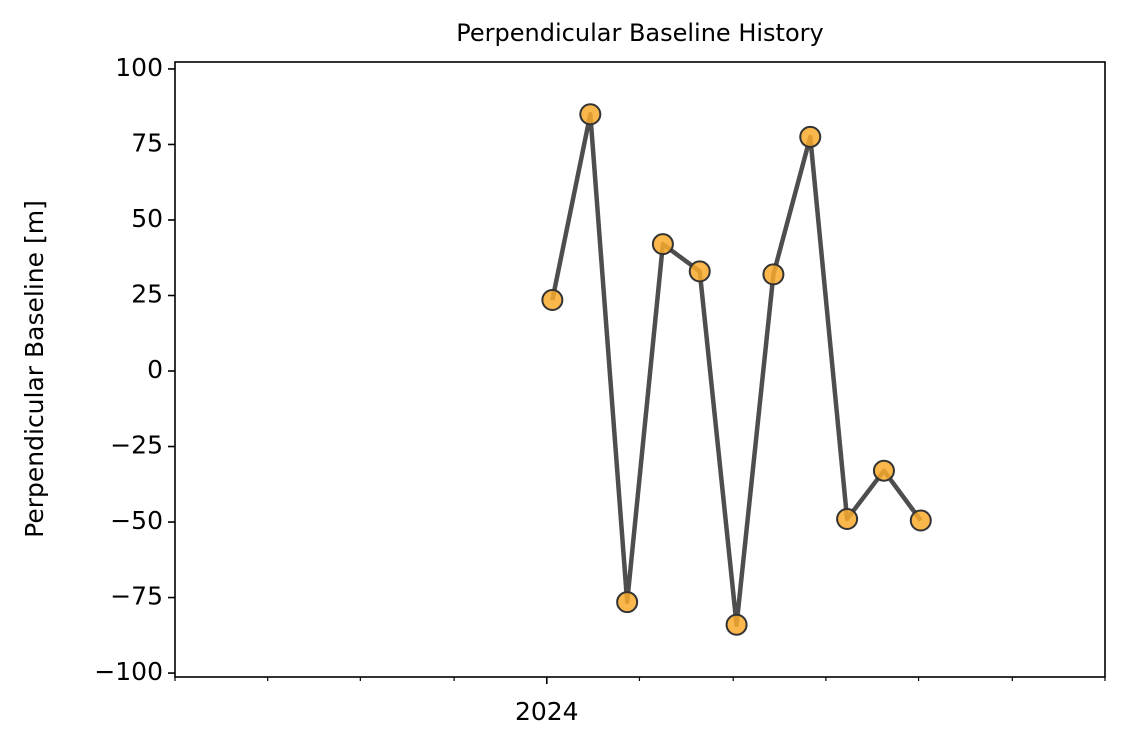 This screenshot has height=750, width=1125. What do you see at coordinates (136, 596) in the screenshot?
I see `y-tick-label: −75` at bounding box center [136, 596].